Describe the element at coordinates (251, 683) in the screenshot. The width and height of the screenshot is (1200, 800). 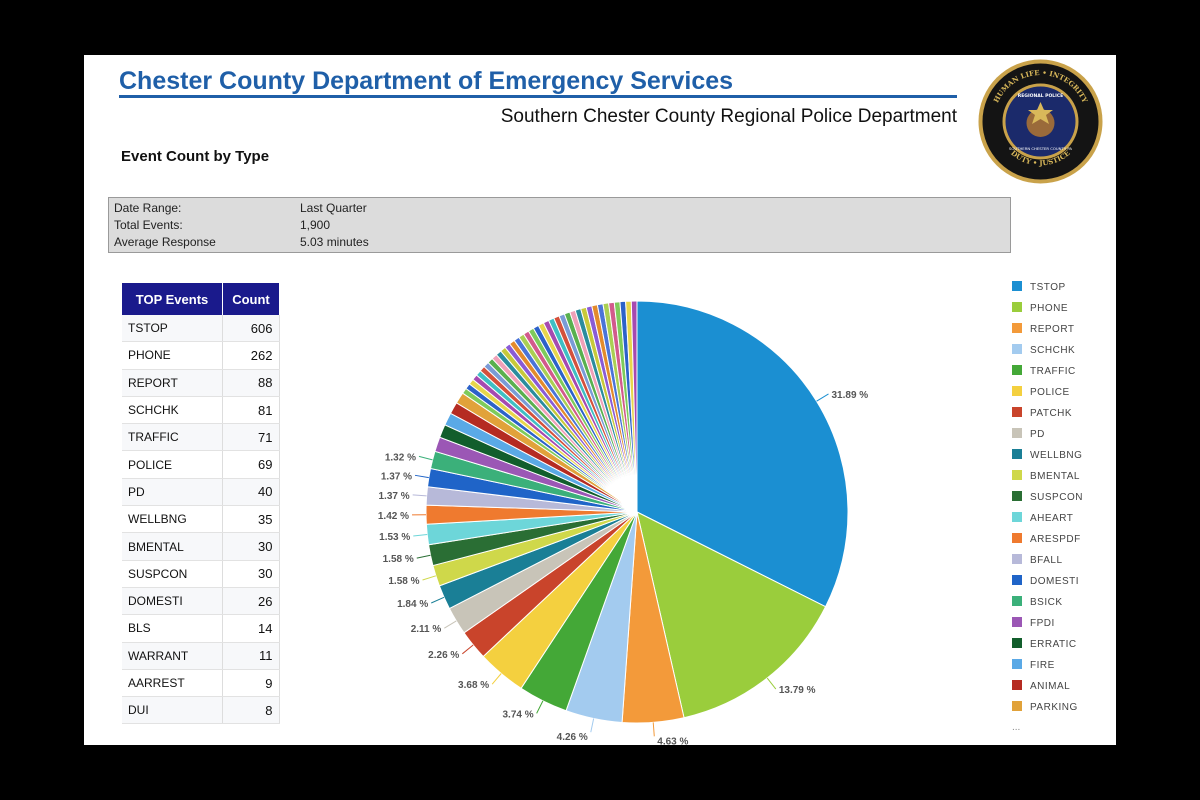
I see `event-count-cell: 9` at that location.